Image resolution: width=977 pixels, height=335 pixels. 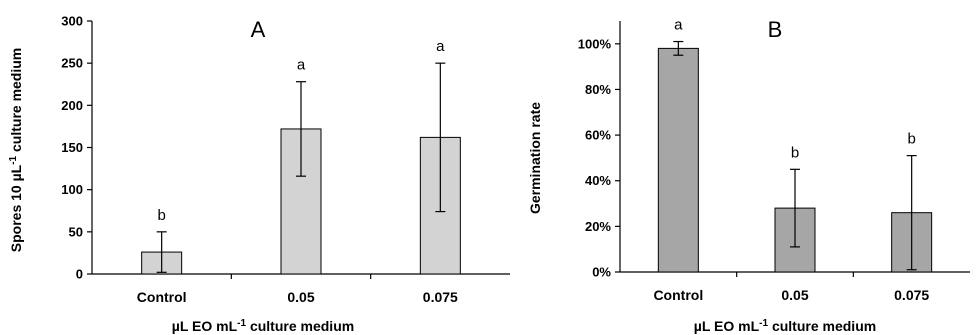 I want to click on panel-b-y-tick-label: 40%, so click(x=598, y=180).